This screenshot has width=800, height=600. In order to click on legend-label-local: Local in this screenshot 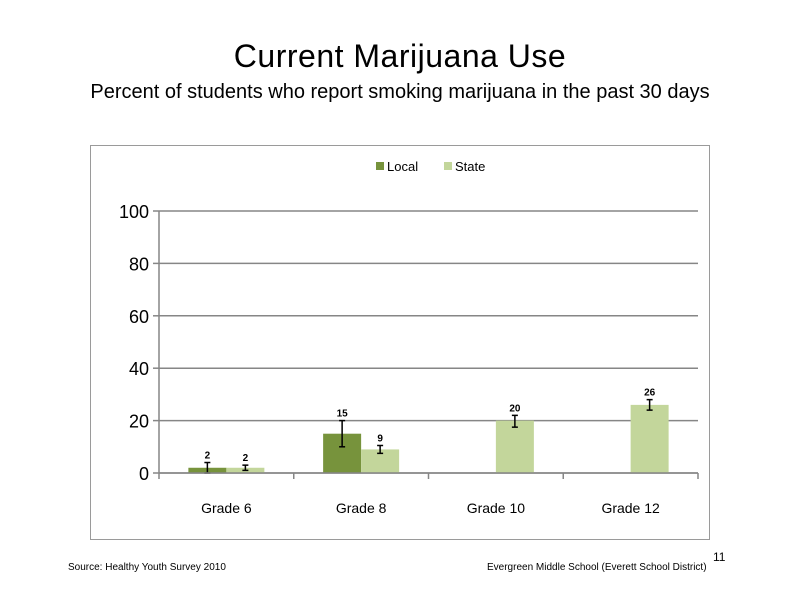, I will do `click(402, 166)`.